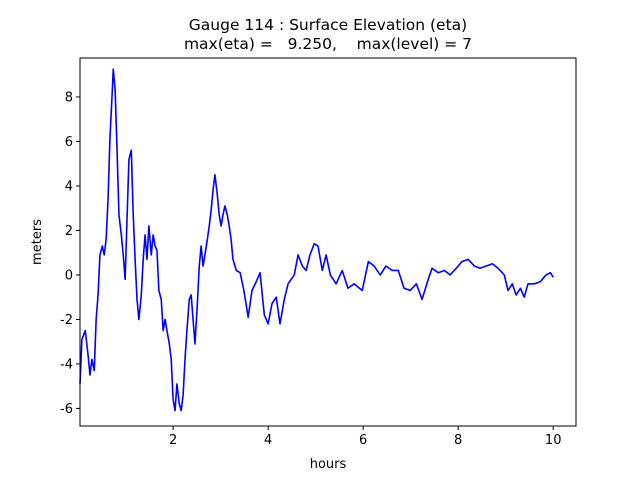 This screenshot has height=480, width=640. I want to click on y-tick-label: 4, so click(69, 186).